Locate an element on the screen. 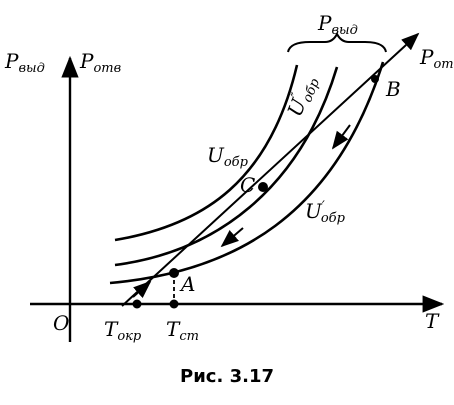 The width and height of the screenshot is (454, 405). t-st-label: Tст is located at coordinates (182, 330).